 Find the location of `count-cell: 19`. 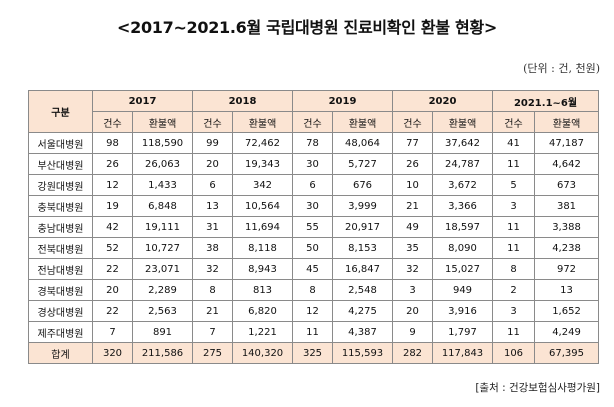

count-cell: 19 is located at coordinates (112, 206).